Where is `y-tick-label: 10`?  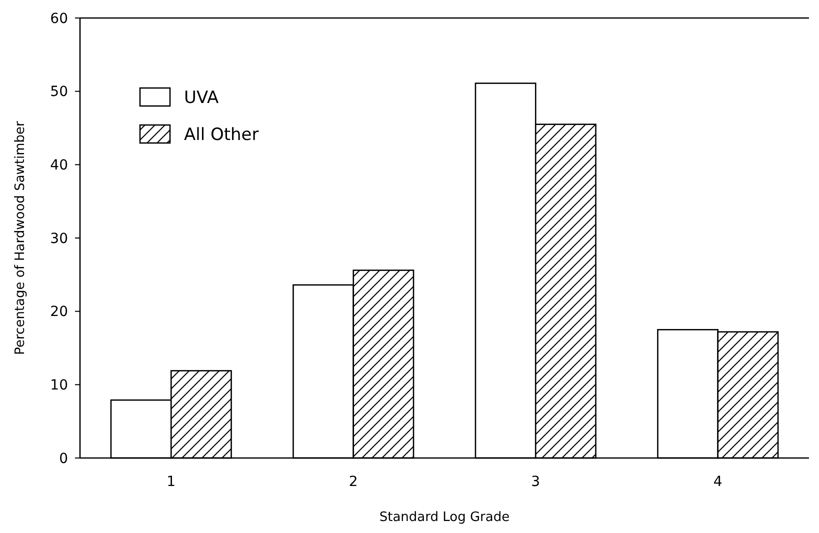
y-tick-label: 10 is located at coordinates (59, 386).